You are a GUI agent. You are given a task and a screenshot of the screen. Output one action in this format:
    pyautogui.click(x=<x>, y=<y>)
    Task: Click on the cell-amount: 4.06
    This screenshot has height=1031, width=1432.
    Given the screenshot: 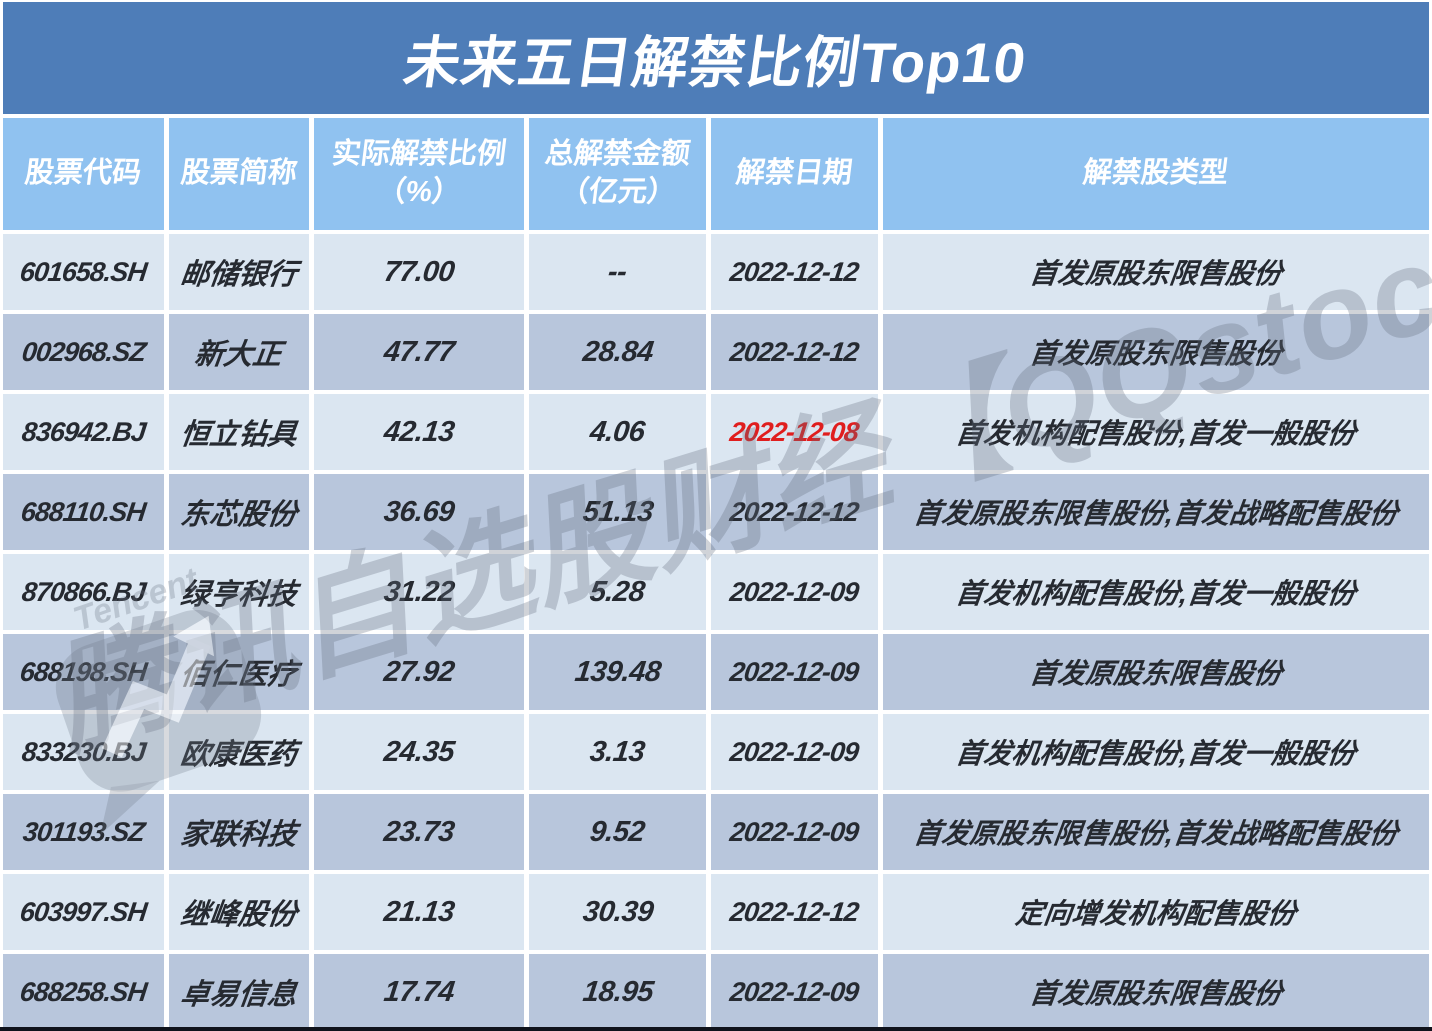 What is the action you would take?
    pyautogui.click(x=618, y=432)
    